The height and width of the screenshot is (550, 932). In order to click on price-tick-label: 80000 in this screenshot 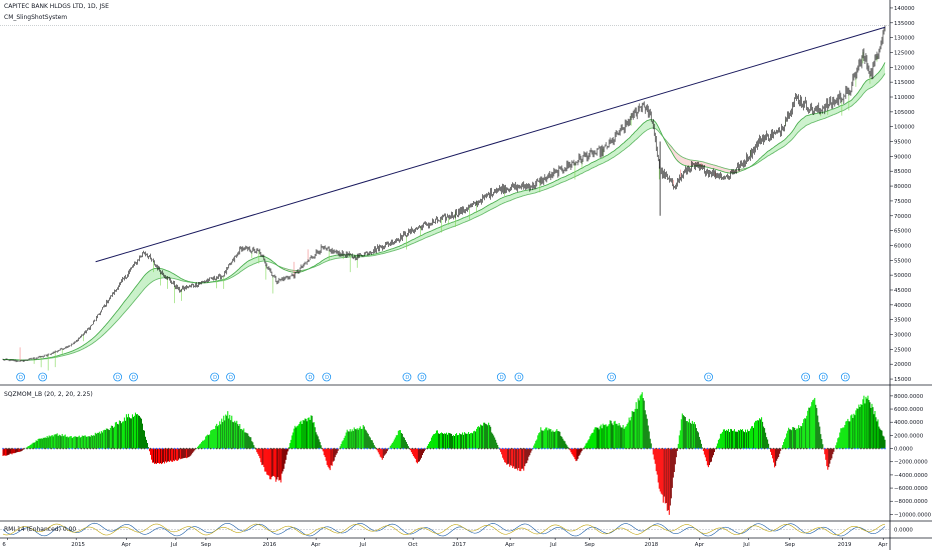, I will do `click(903, 187)`.